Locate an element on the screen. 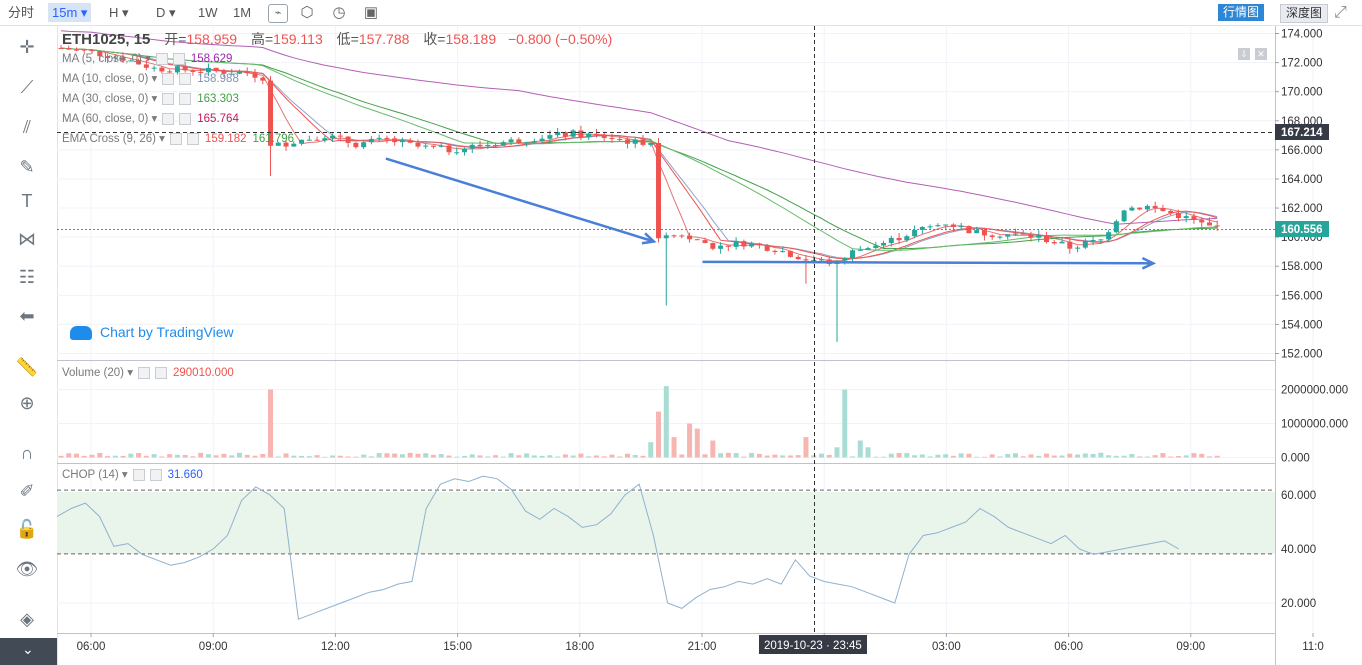 The height and width of the screenshot is (665, 1362). interval-15m-selector: 15m ▾ is located at coordinates (70, 12).